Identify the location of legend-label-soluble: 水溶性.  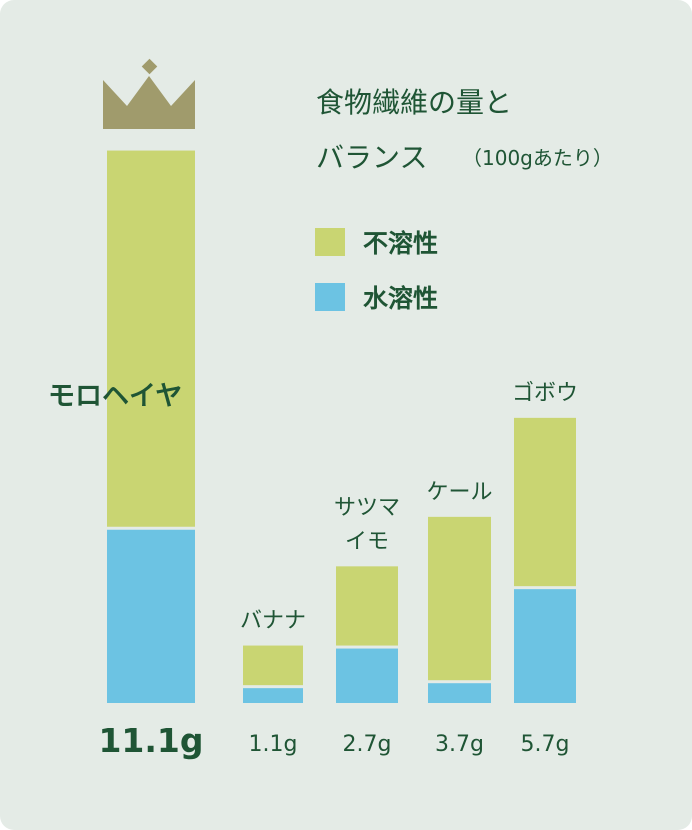
(400, 298).